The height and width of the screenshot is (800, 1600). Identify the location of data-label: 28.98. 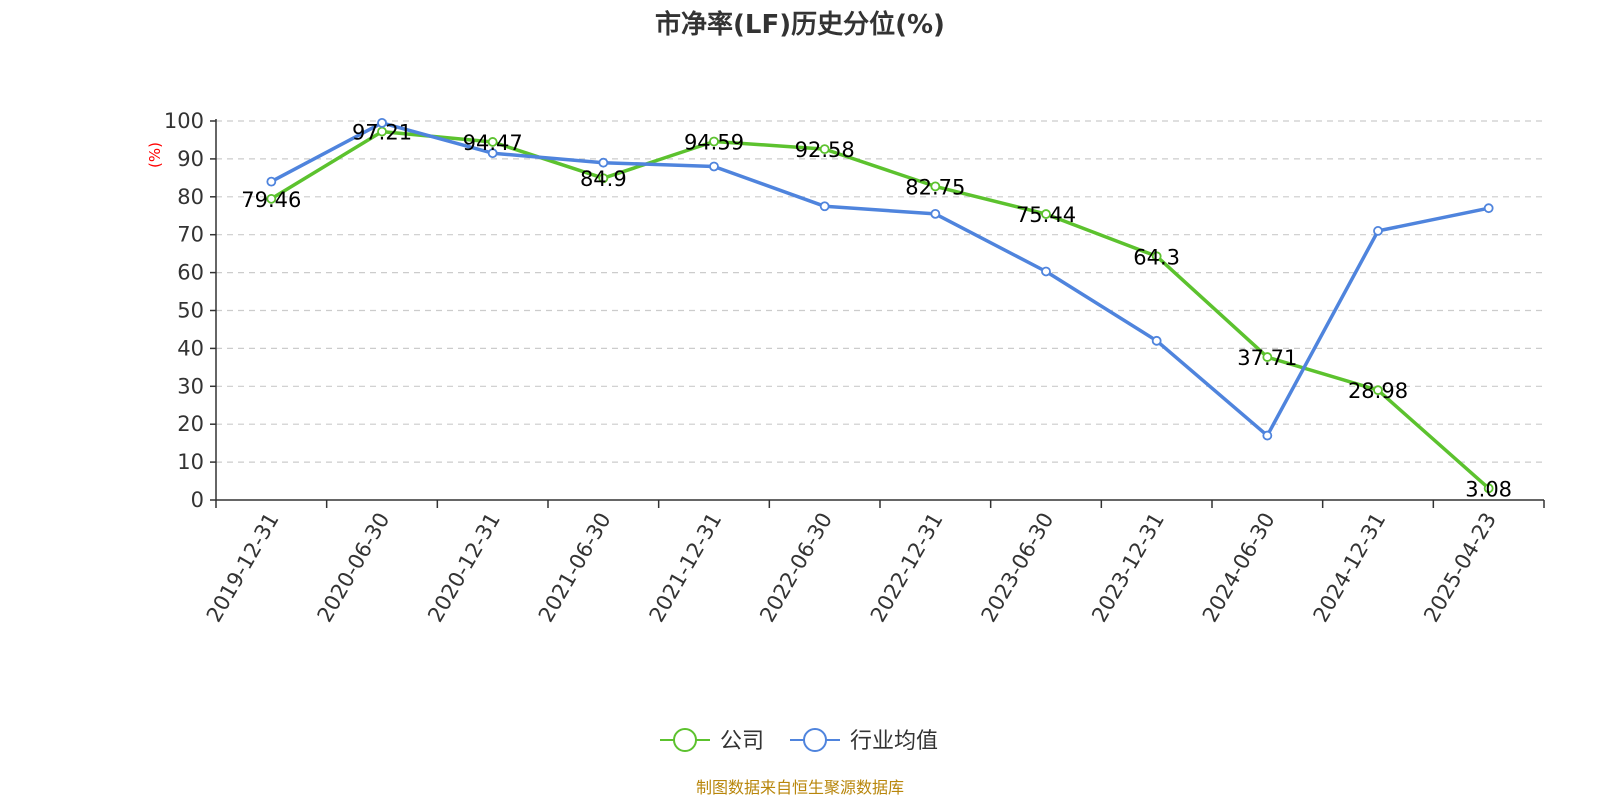
(1378, 391).